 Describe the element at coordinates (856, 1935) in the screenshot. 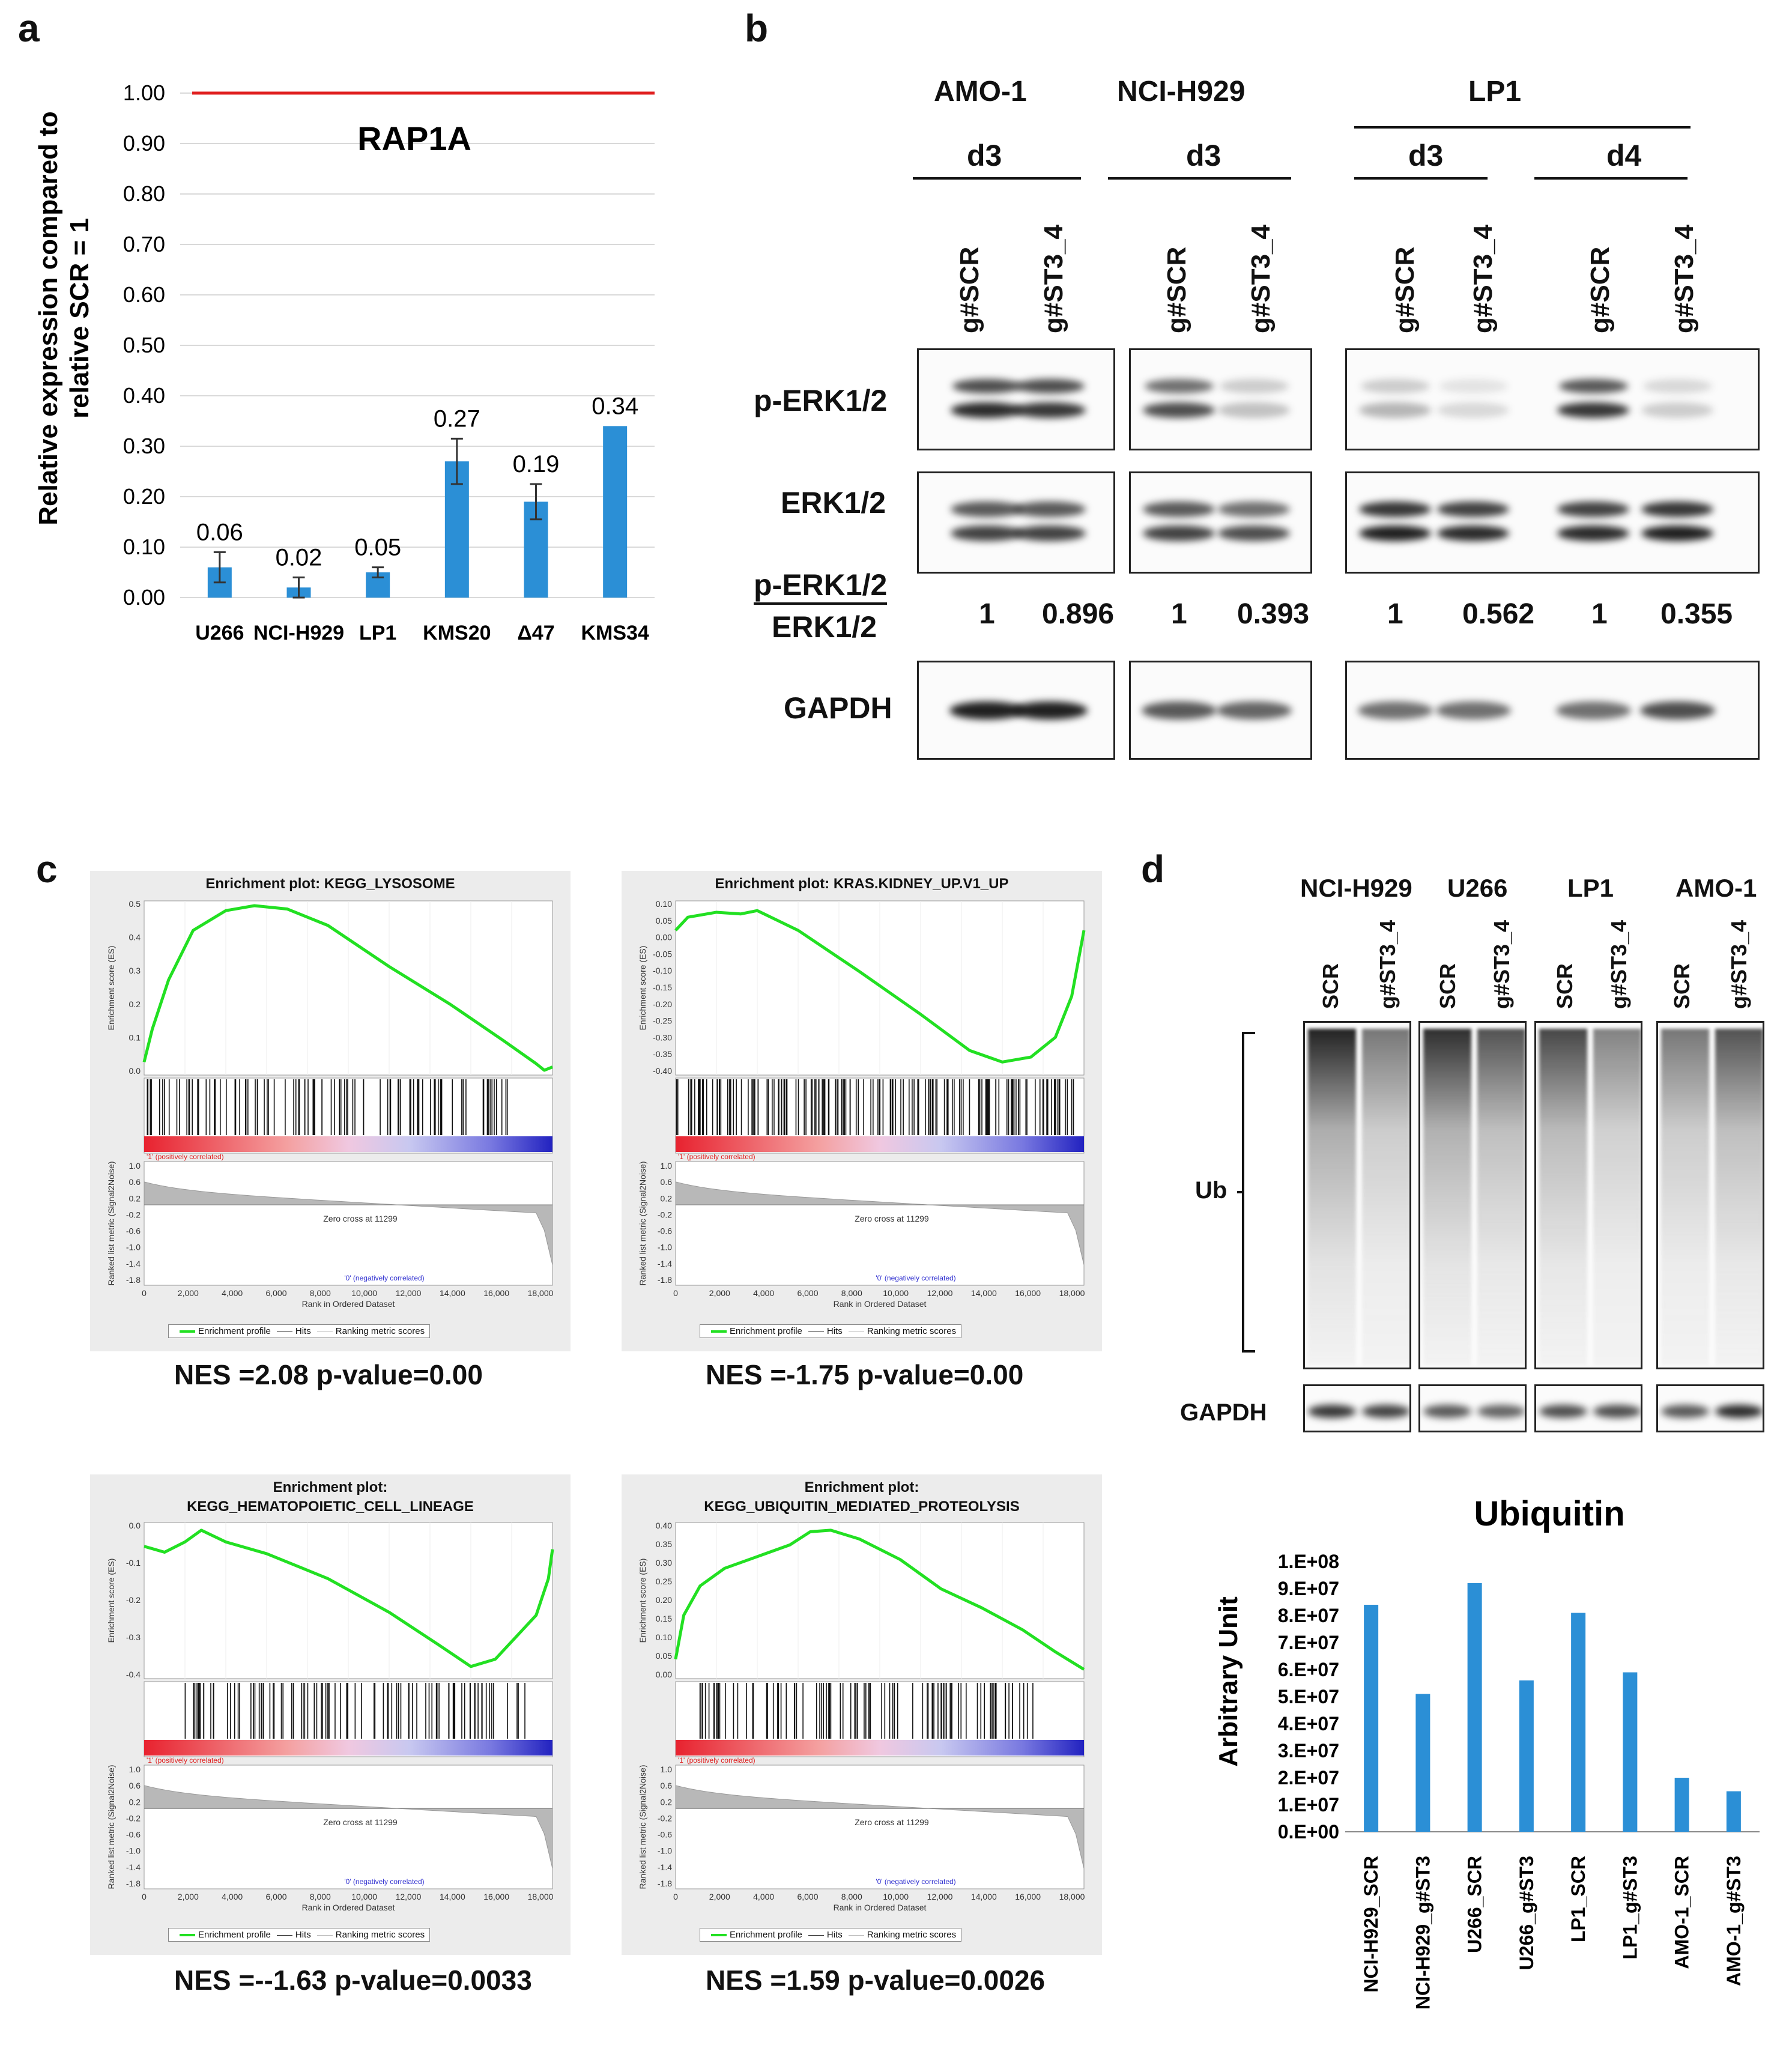

I see `legend-swatch` at that location.